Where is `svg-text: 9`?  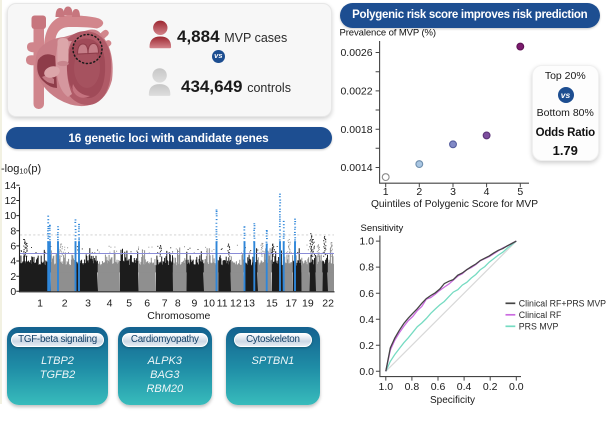 svg-text: 9 is located at coordinates (194, 304).